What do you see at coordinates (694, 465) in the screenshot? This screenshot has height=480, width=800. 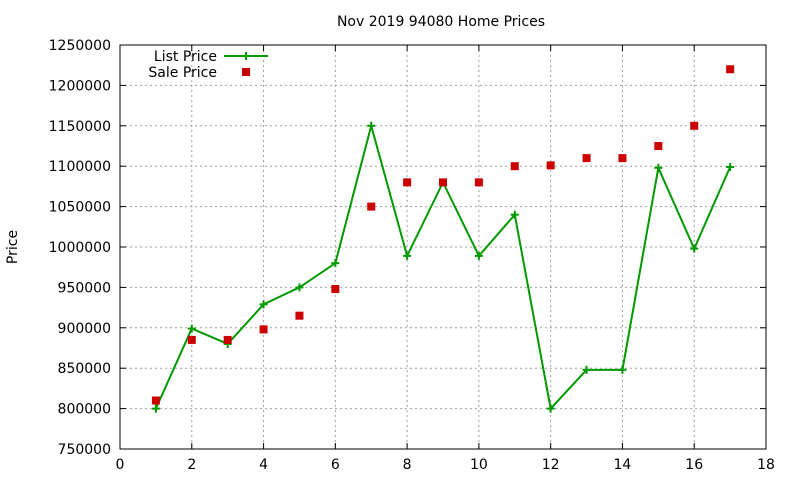 I see `x-tick-label: 16` at bounding box center [694, 465].